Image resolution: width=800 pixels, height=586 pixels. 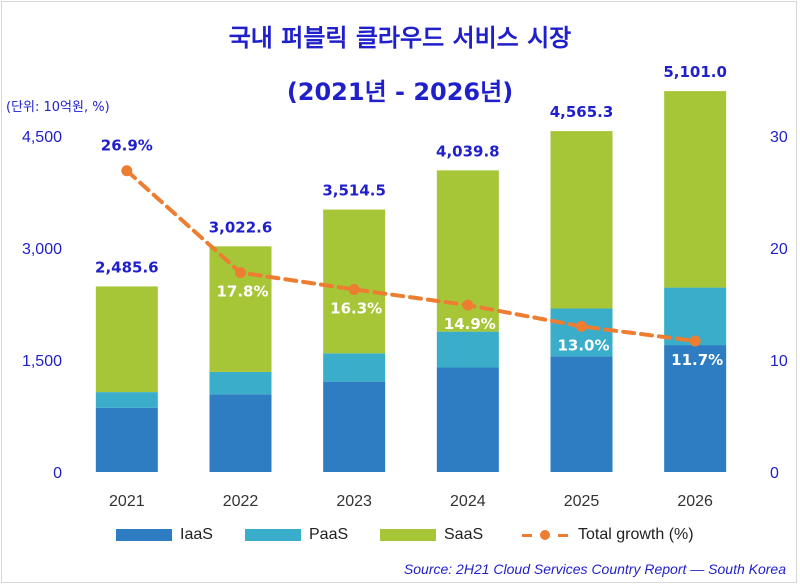 I want to click on y-left-tick-label: 0, so click(x=57, y=473).